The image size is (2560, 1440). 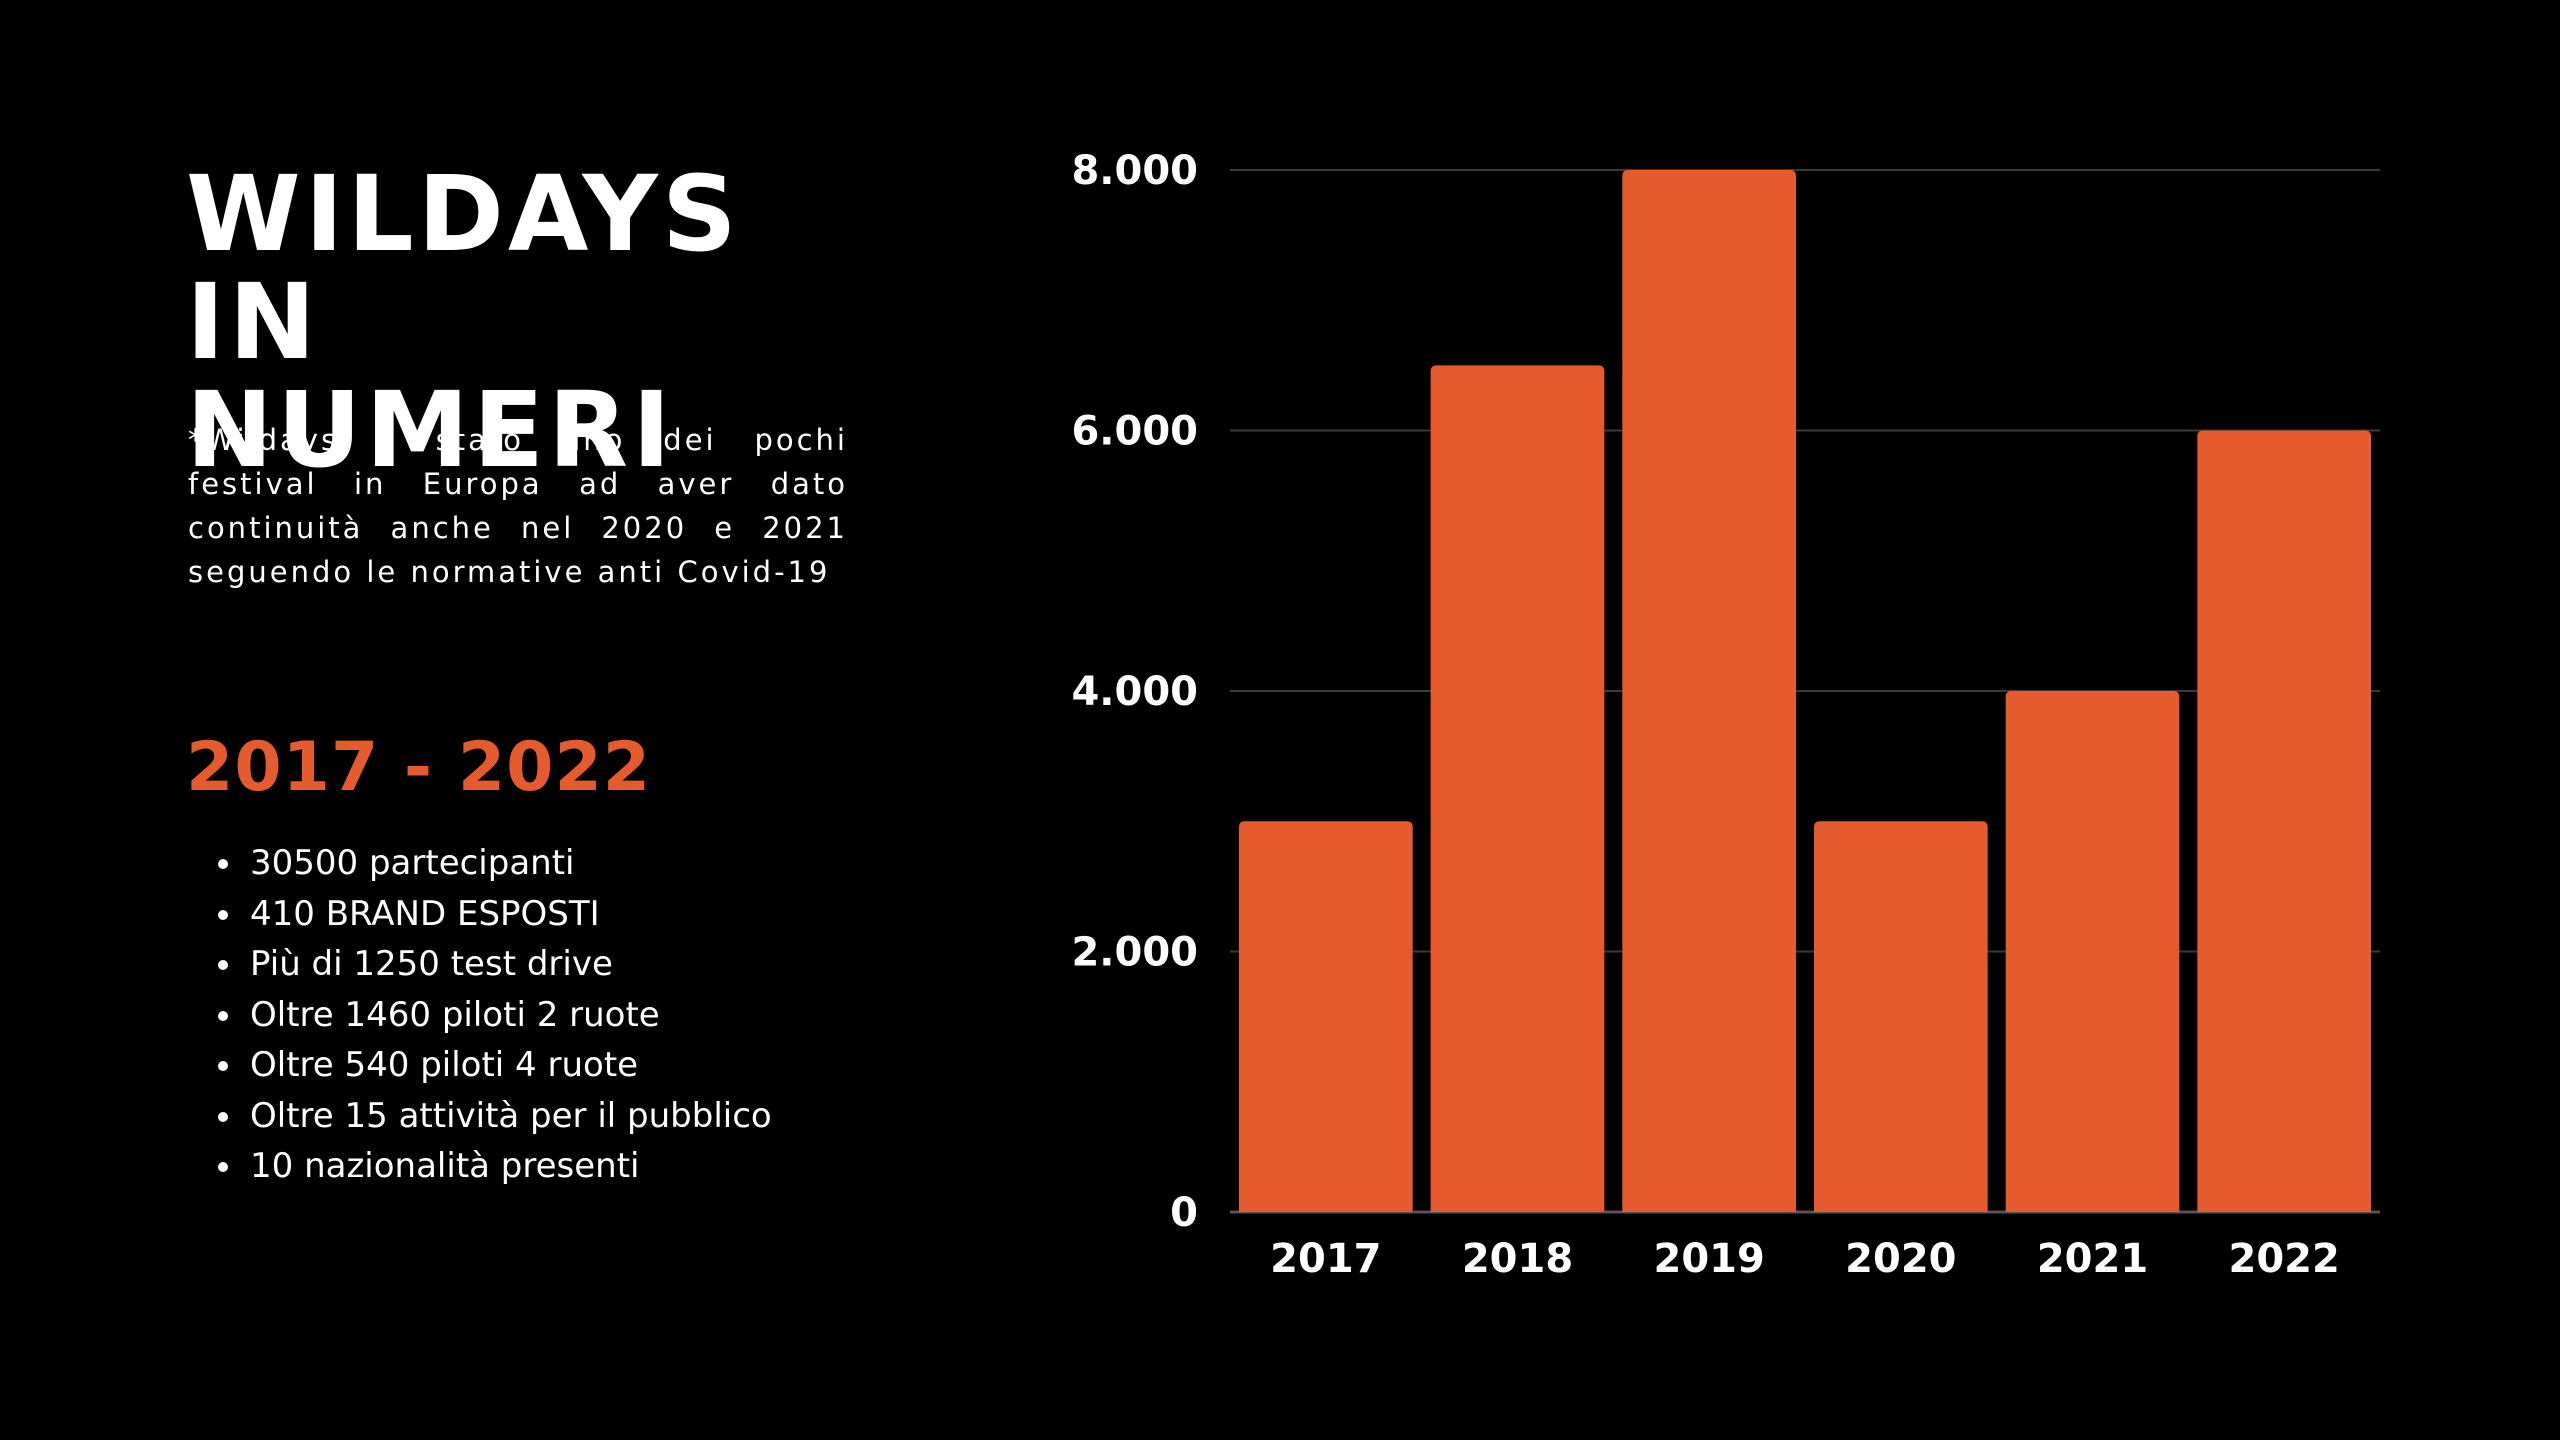 I want to click on bar-2021, so click(x=2092, y=951).